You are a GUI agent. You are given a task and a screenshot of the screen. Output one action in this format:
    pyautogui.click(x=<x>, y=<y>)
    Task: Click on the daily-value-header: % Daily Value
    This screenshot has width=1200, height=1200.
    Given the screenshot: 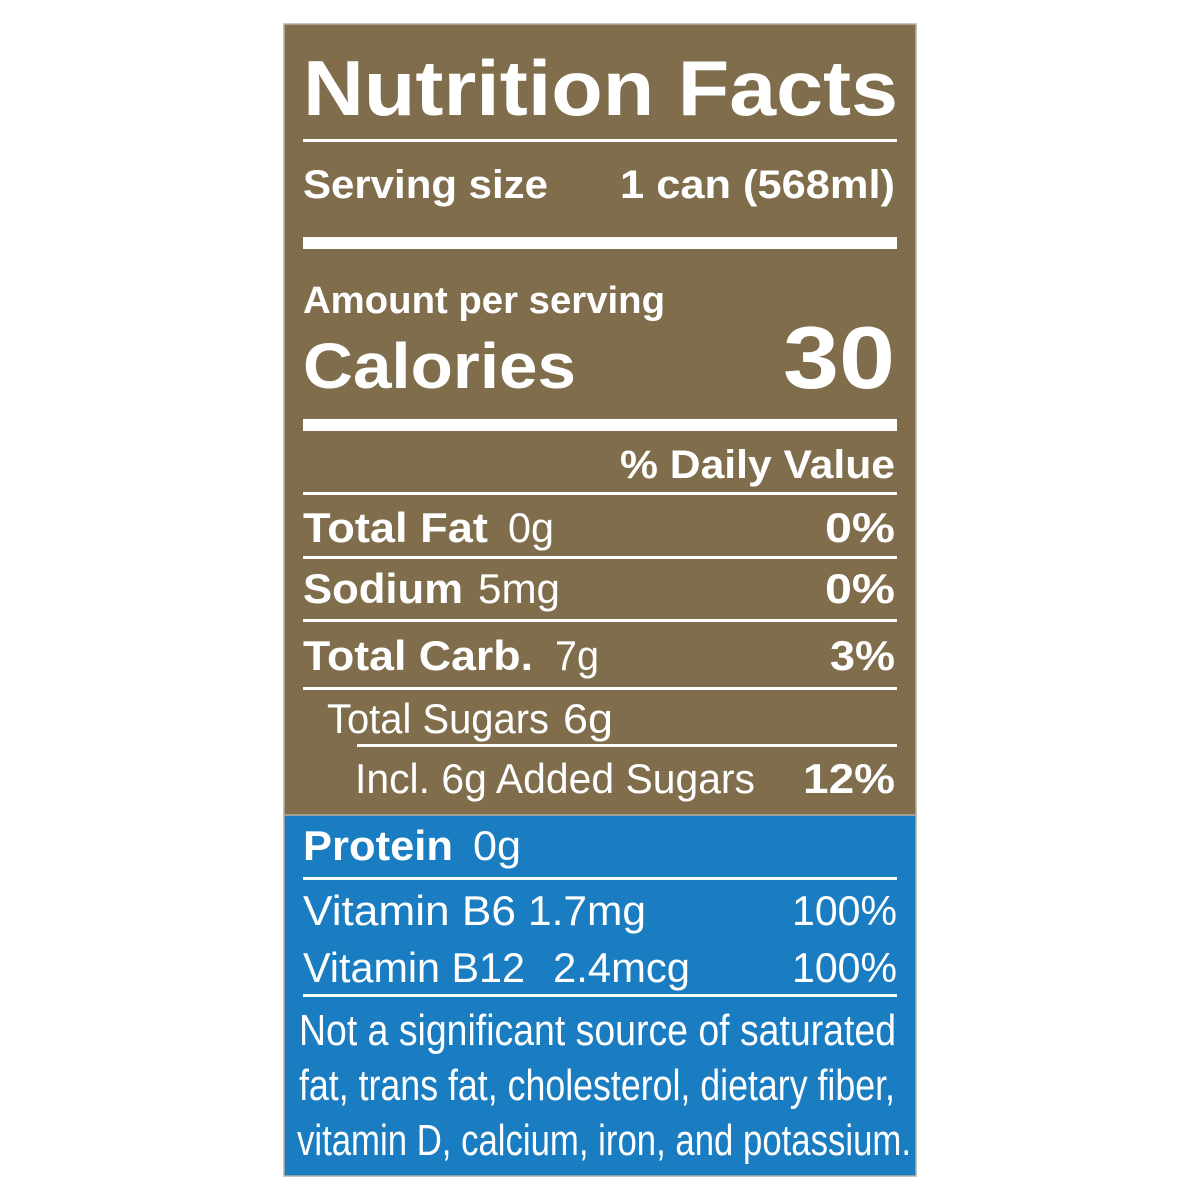 What is the action you would take?
    pyautogui.click(x=757, y=465)
    